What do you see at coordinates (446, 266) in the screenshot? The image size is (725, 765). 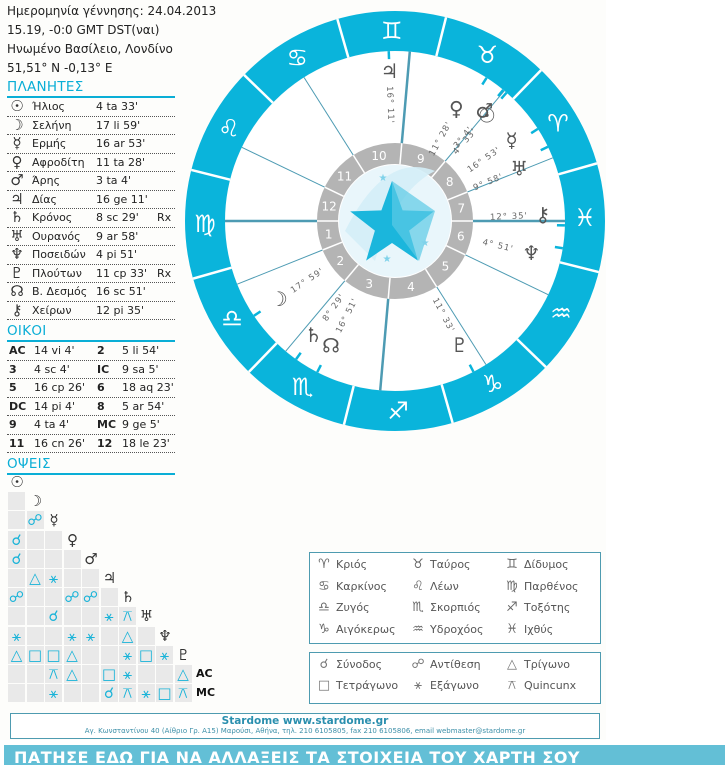 I see `house-number: 5` at bounding box center [446, 266].